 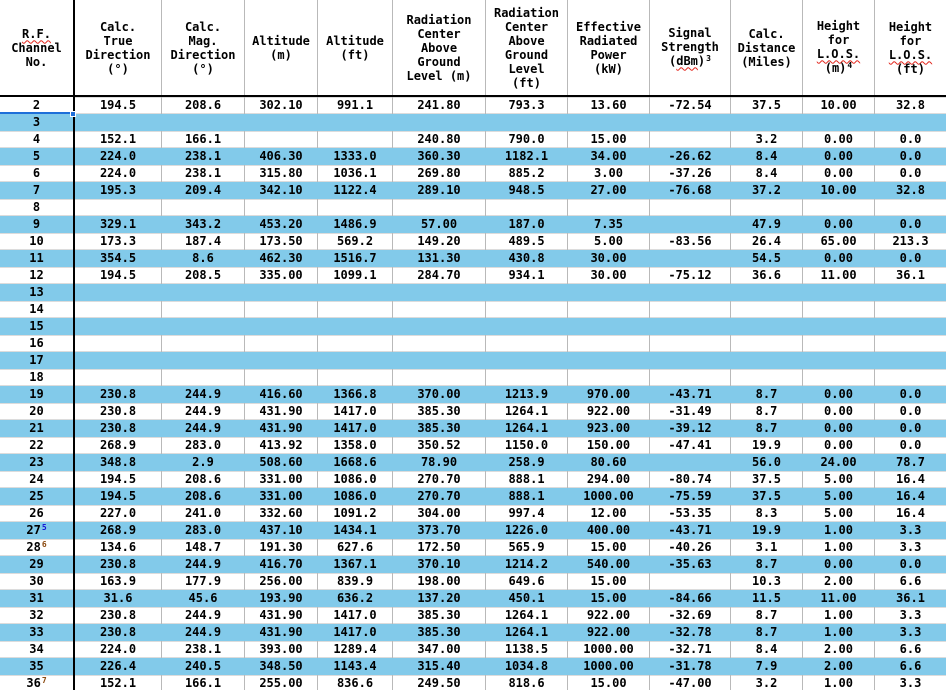 I want to click on data-cell: 636.2, so click(x=355, y=598).